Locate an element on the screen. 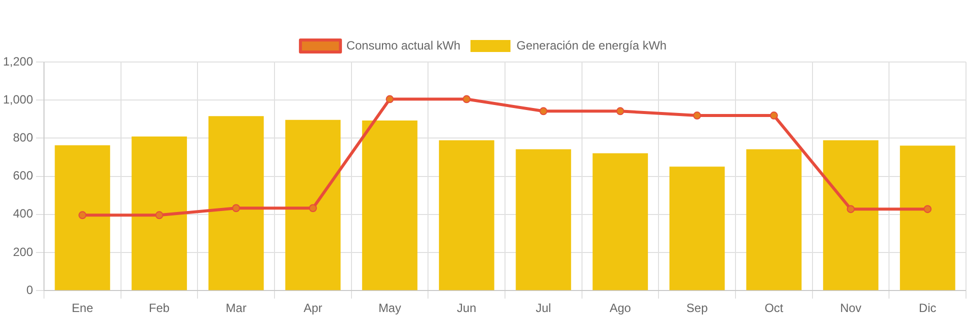 This screenshot has height=323, width=971. legend-label: Generación de energía kWh is located at coordinates (591, 45).